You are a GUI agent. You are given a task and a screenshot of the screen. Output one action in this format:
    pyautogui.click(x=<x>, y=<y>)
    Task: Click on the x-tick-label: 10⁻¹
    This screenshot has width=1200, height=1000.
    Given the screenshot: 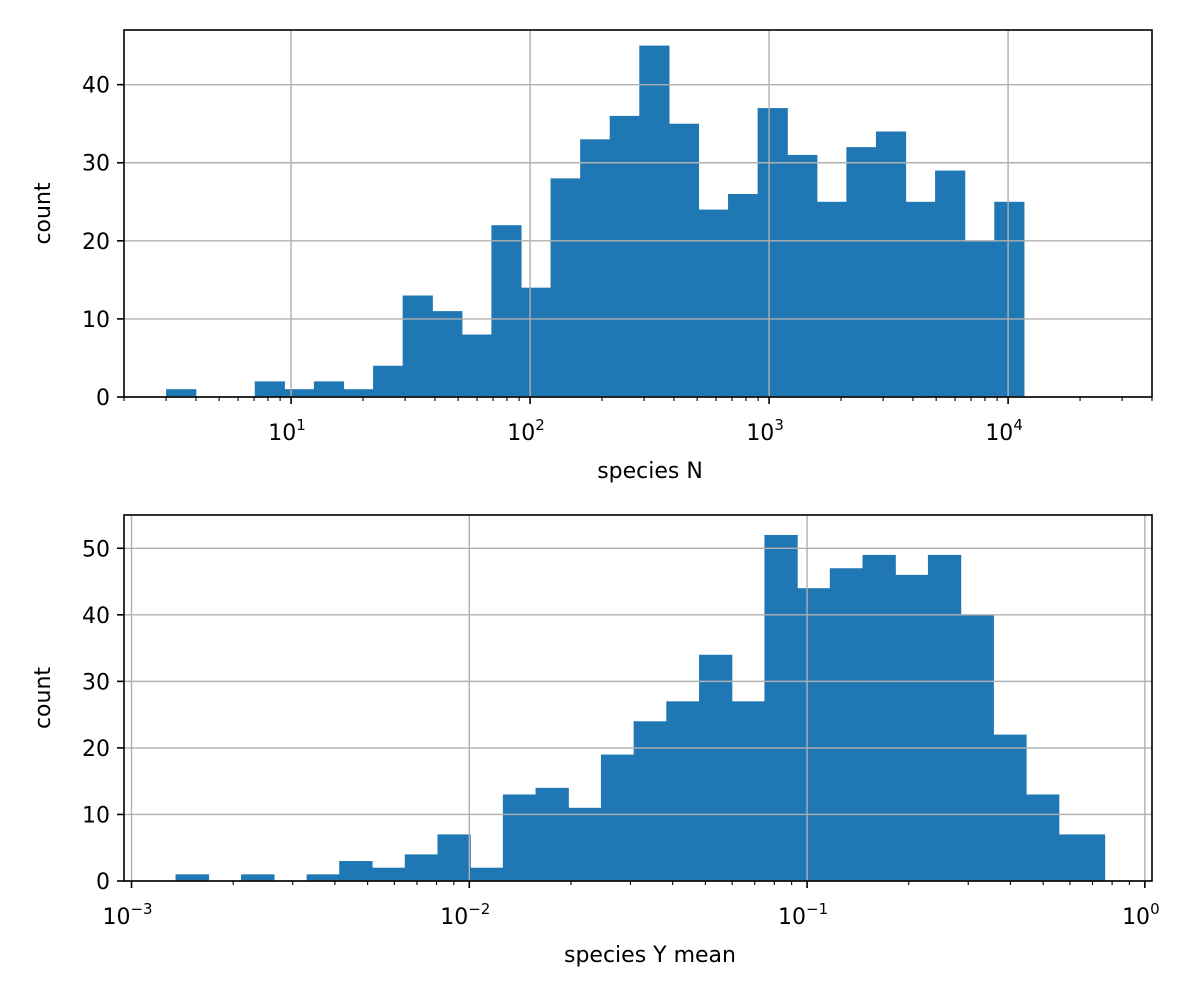 What is the action you would take?
    pyautogui.click(x=803, y=915)
    